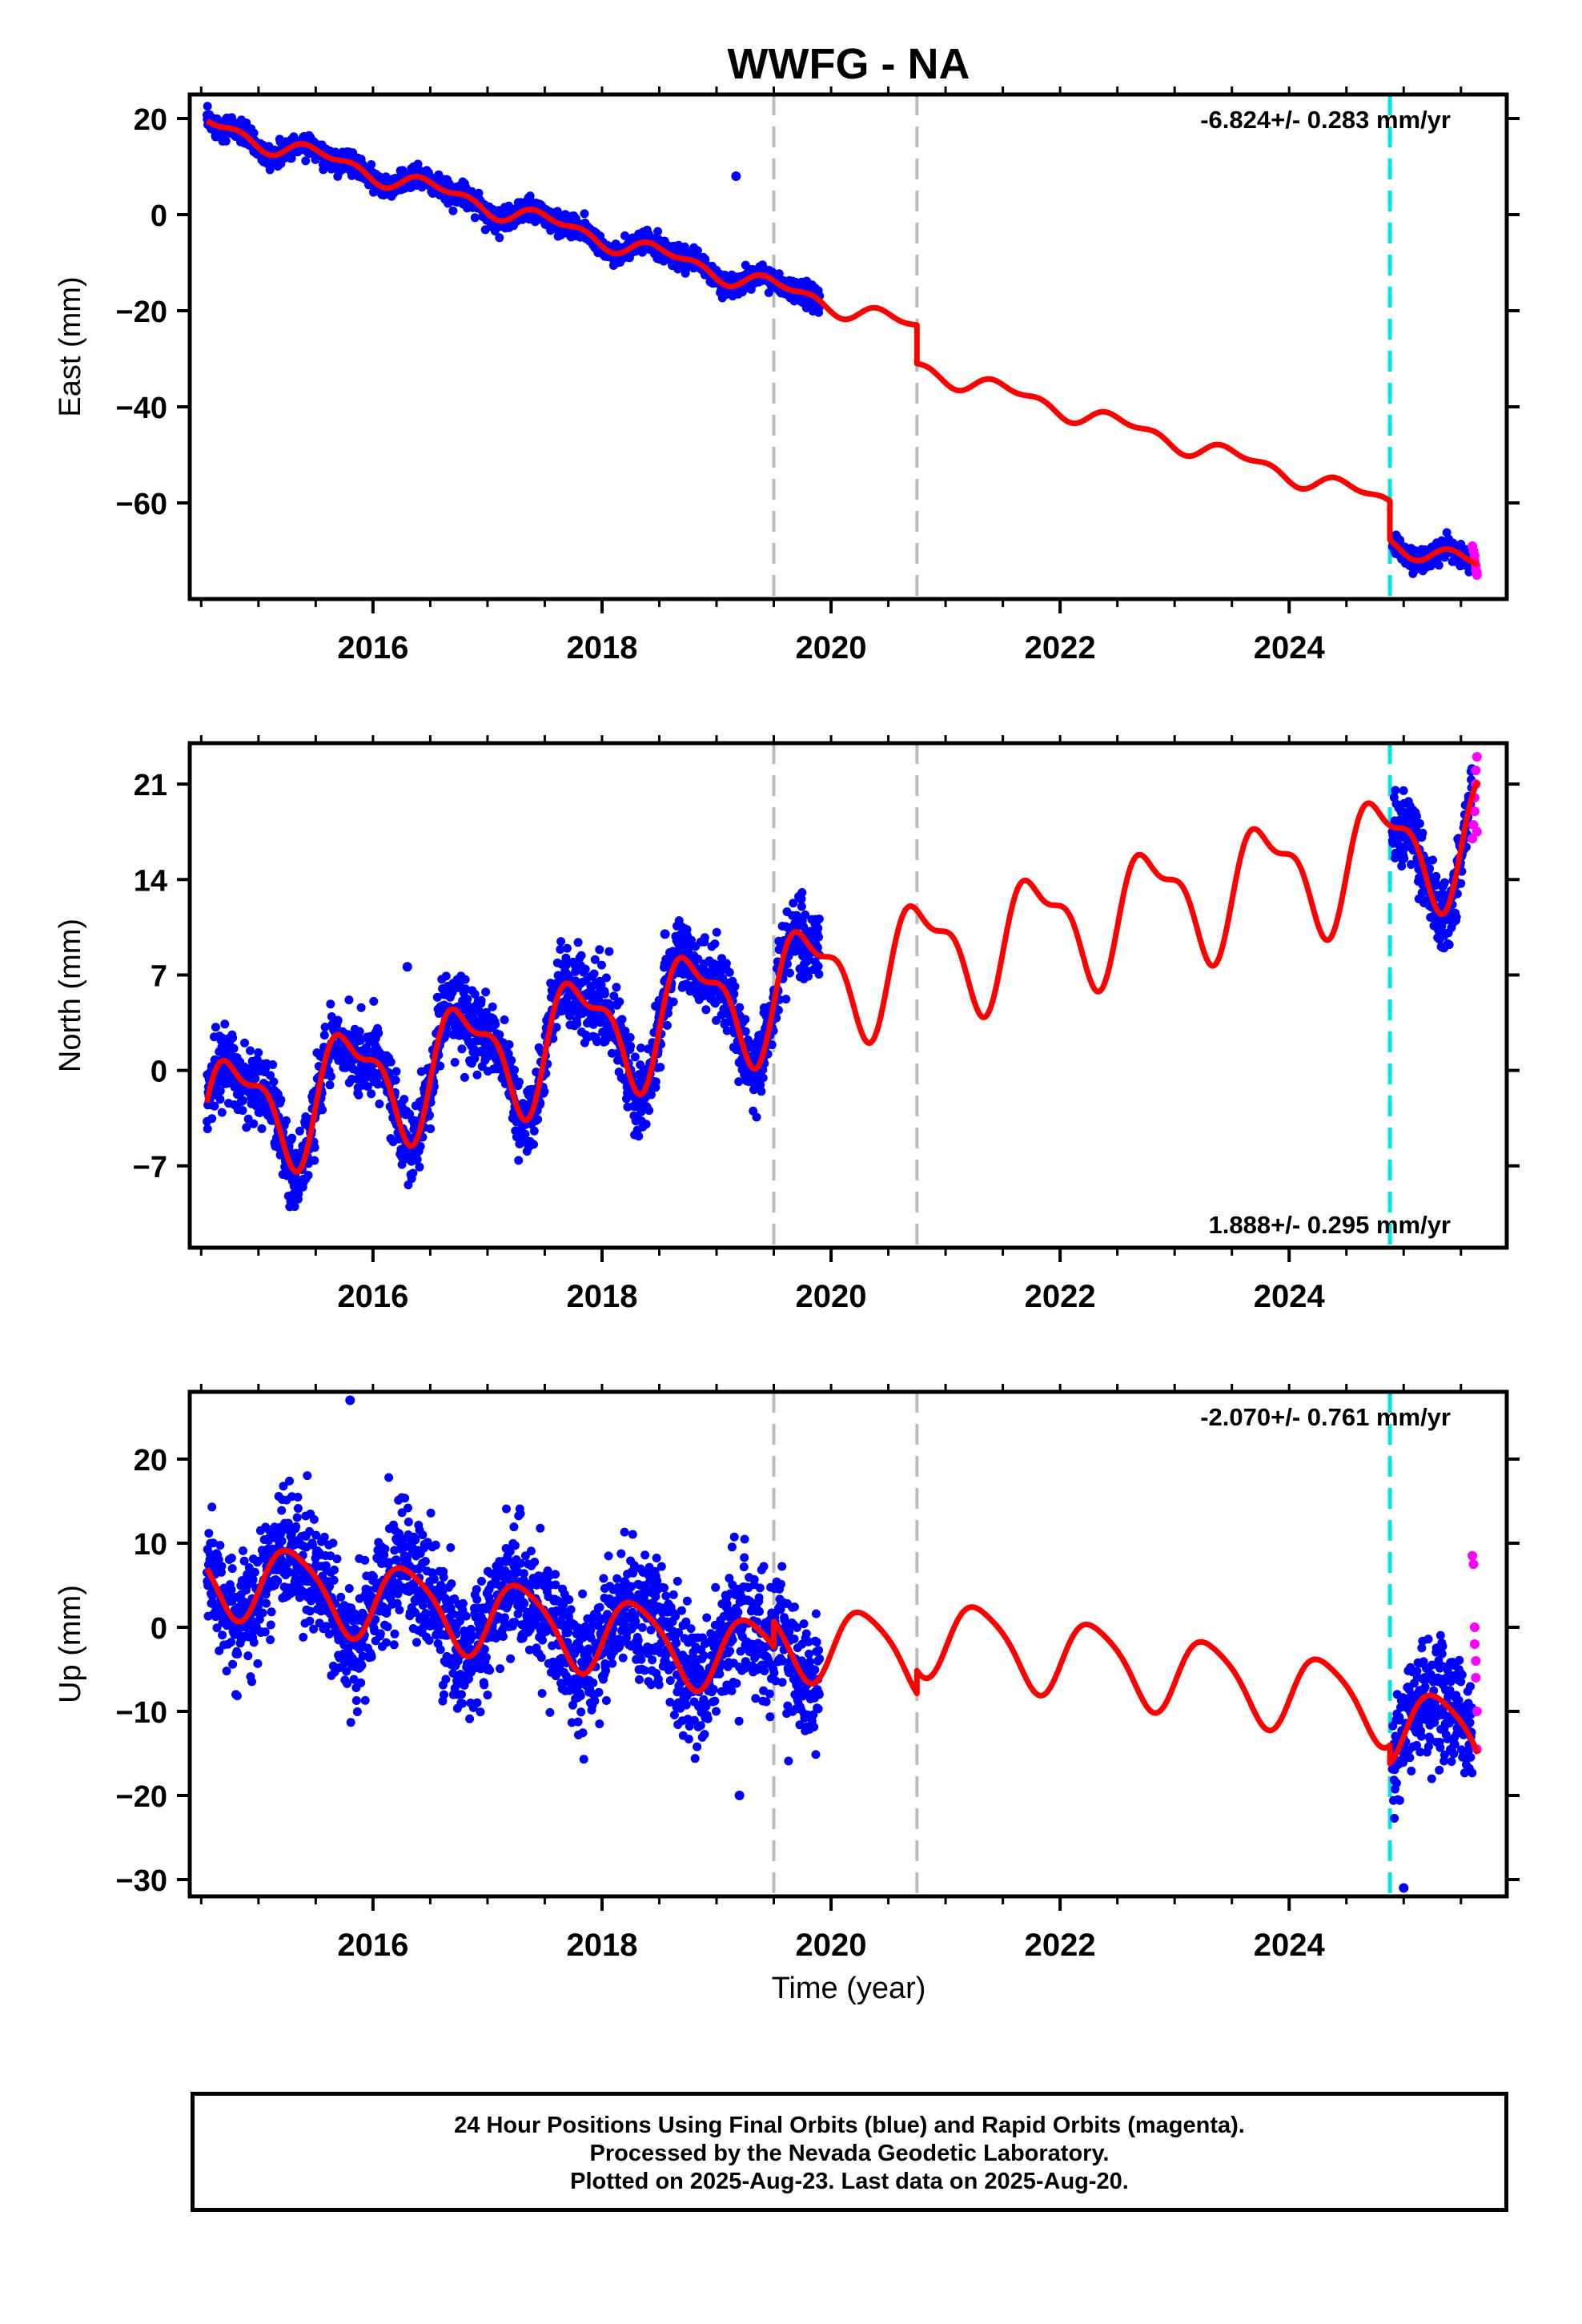 Image resolution: width=1582 pixels, height=2324 pixels. I want to click on y-tick-label: −40, so click(141, 408).